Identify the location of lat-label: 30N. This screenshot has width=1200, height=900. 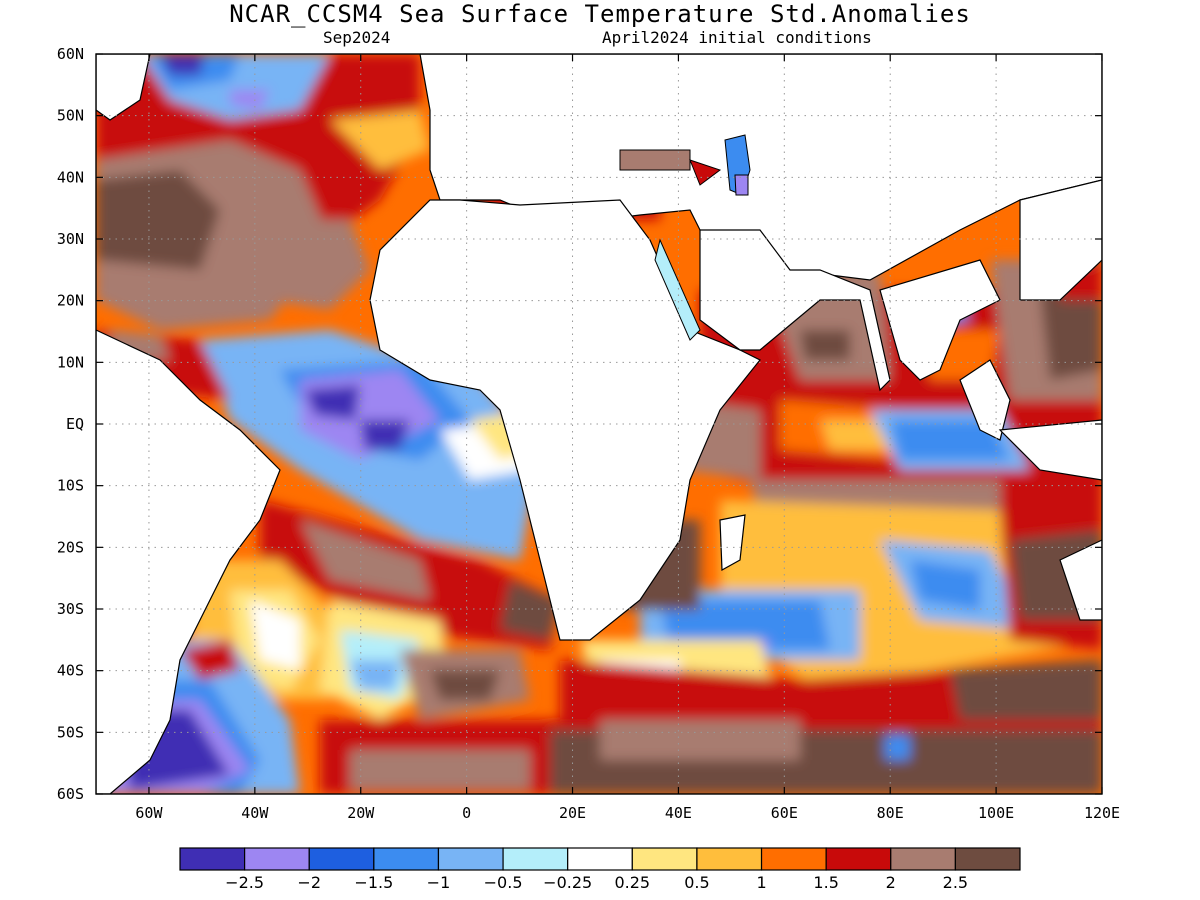
(70, 239).